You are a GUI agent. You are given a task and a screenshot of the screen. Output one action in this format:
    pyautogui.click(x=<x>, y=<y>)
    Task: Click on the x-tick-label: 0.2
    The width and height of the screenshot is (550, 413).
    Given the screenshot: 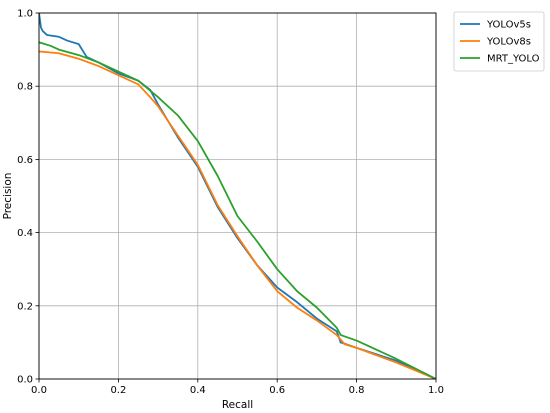 What is the action you would take?
    pyautogui.click(x=118, y=390)
    